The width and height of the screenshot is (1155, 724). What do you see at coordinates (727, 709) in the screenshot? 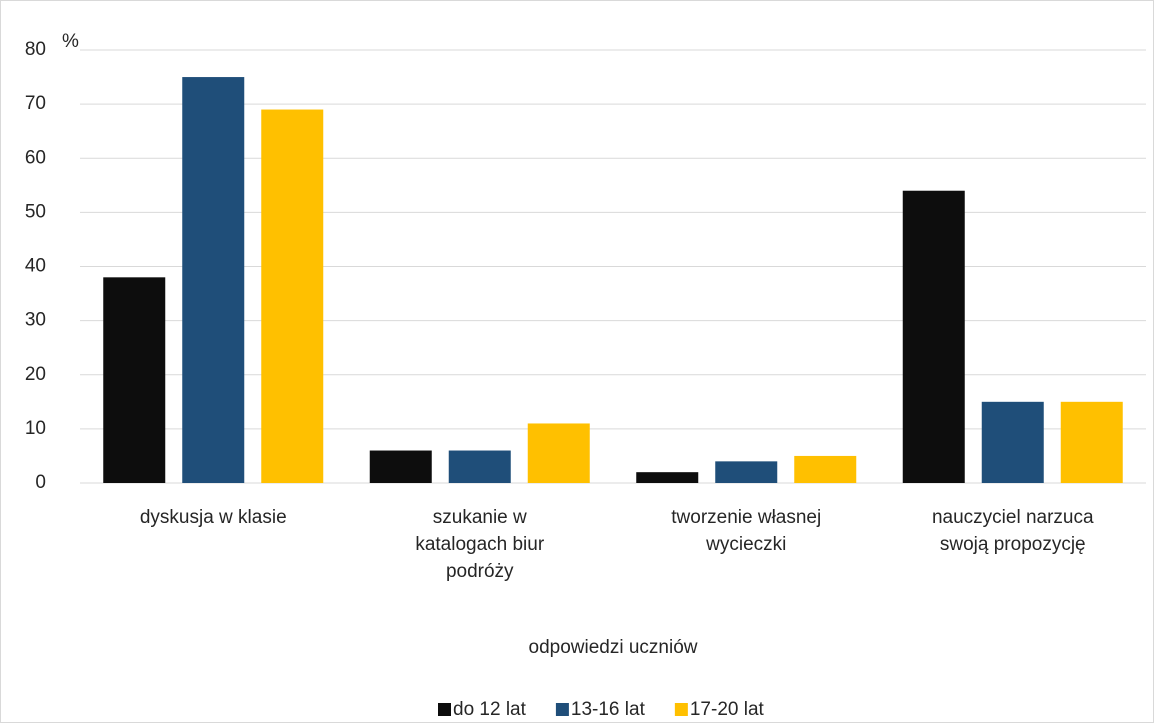
I see `legend-label: 17-20 lat` at bounding box center [727, 709].